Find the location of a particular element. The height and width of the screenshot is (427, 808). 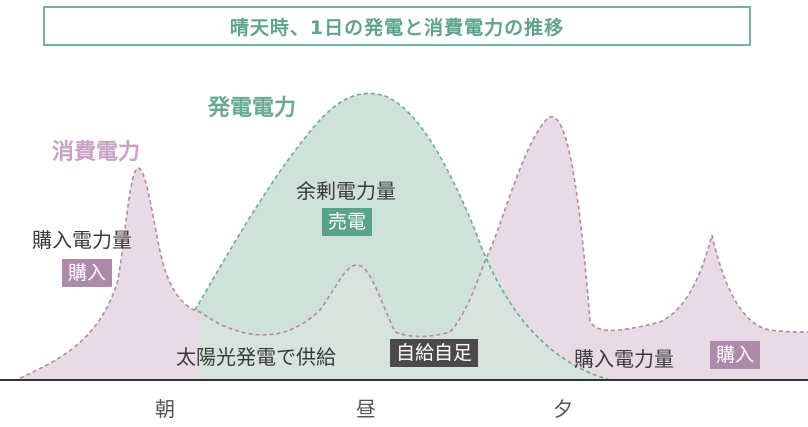

self-sufficiency-tag: 自給自足 is located at coordinates (434, 353).